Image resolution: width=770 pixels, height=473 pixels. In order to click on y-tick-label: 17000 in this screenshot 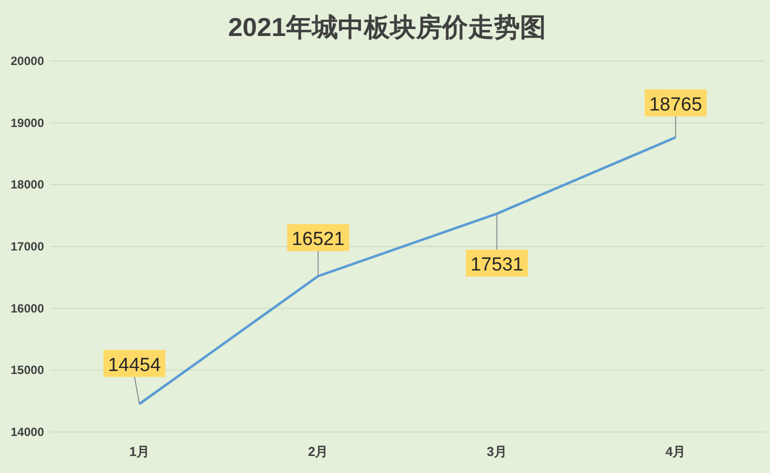, I will do `click(27, 247)`.